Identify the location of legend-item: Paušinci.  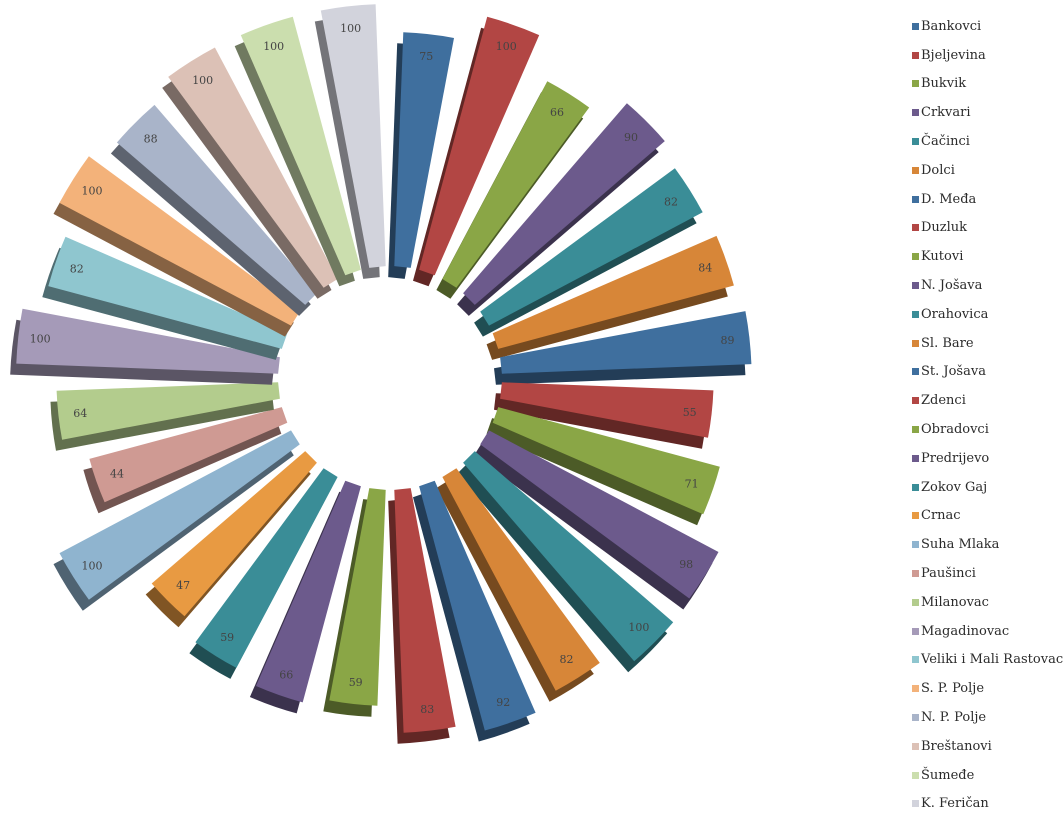
(987, 573).